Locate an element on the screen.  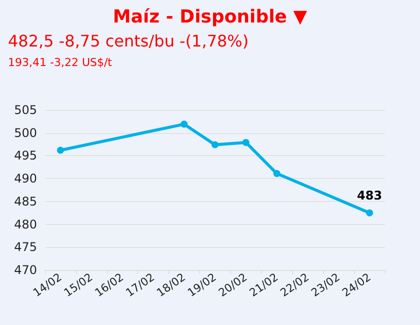
text: 193,41 -3,22 US$/t is located at coordinates (60, 62).